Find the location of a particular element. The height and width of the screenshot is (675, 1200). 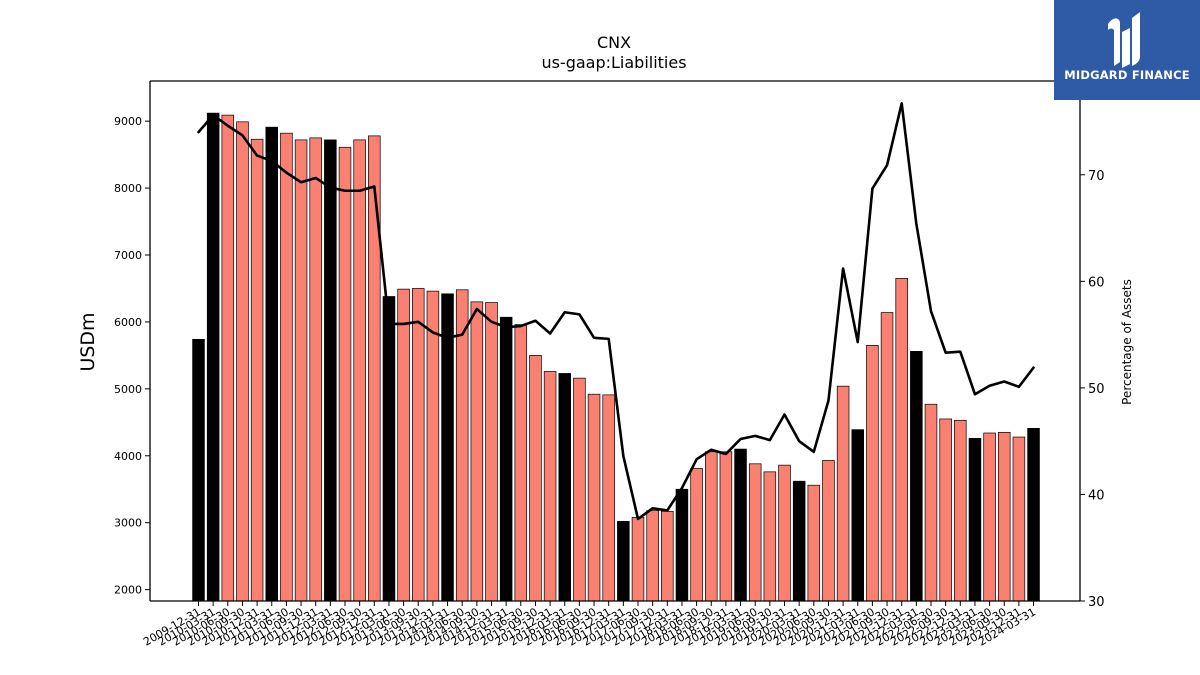

y2-tick-label: 50 is located at coordinates (1096, 389).